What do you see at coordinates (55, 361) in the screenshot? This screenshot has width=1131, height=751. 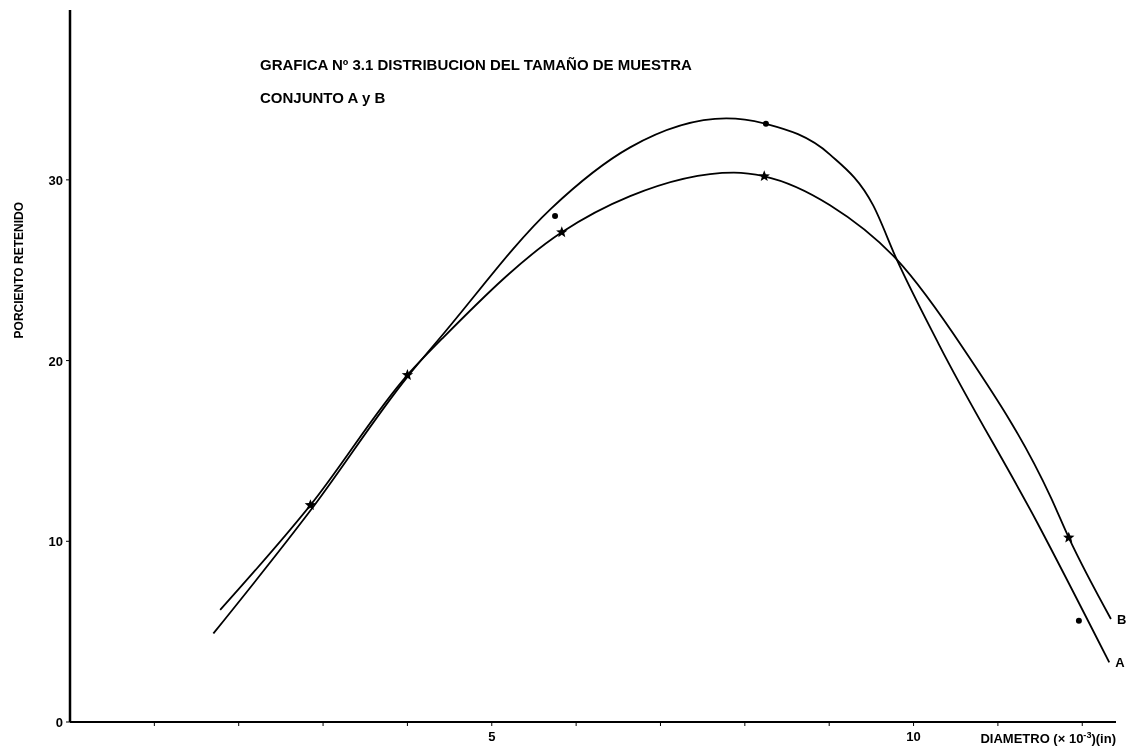 I see `y-tick-label: 20` at bounding box center [55, 361].